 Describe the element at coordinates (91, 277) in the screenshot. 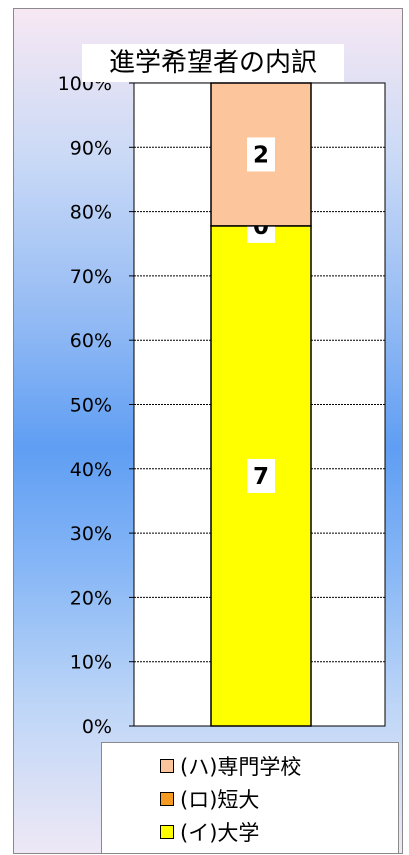

I see `y-tick-label: 70%` at that location.